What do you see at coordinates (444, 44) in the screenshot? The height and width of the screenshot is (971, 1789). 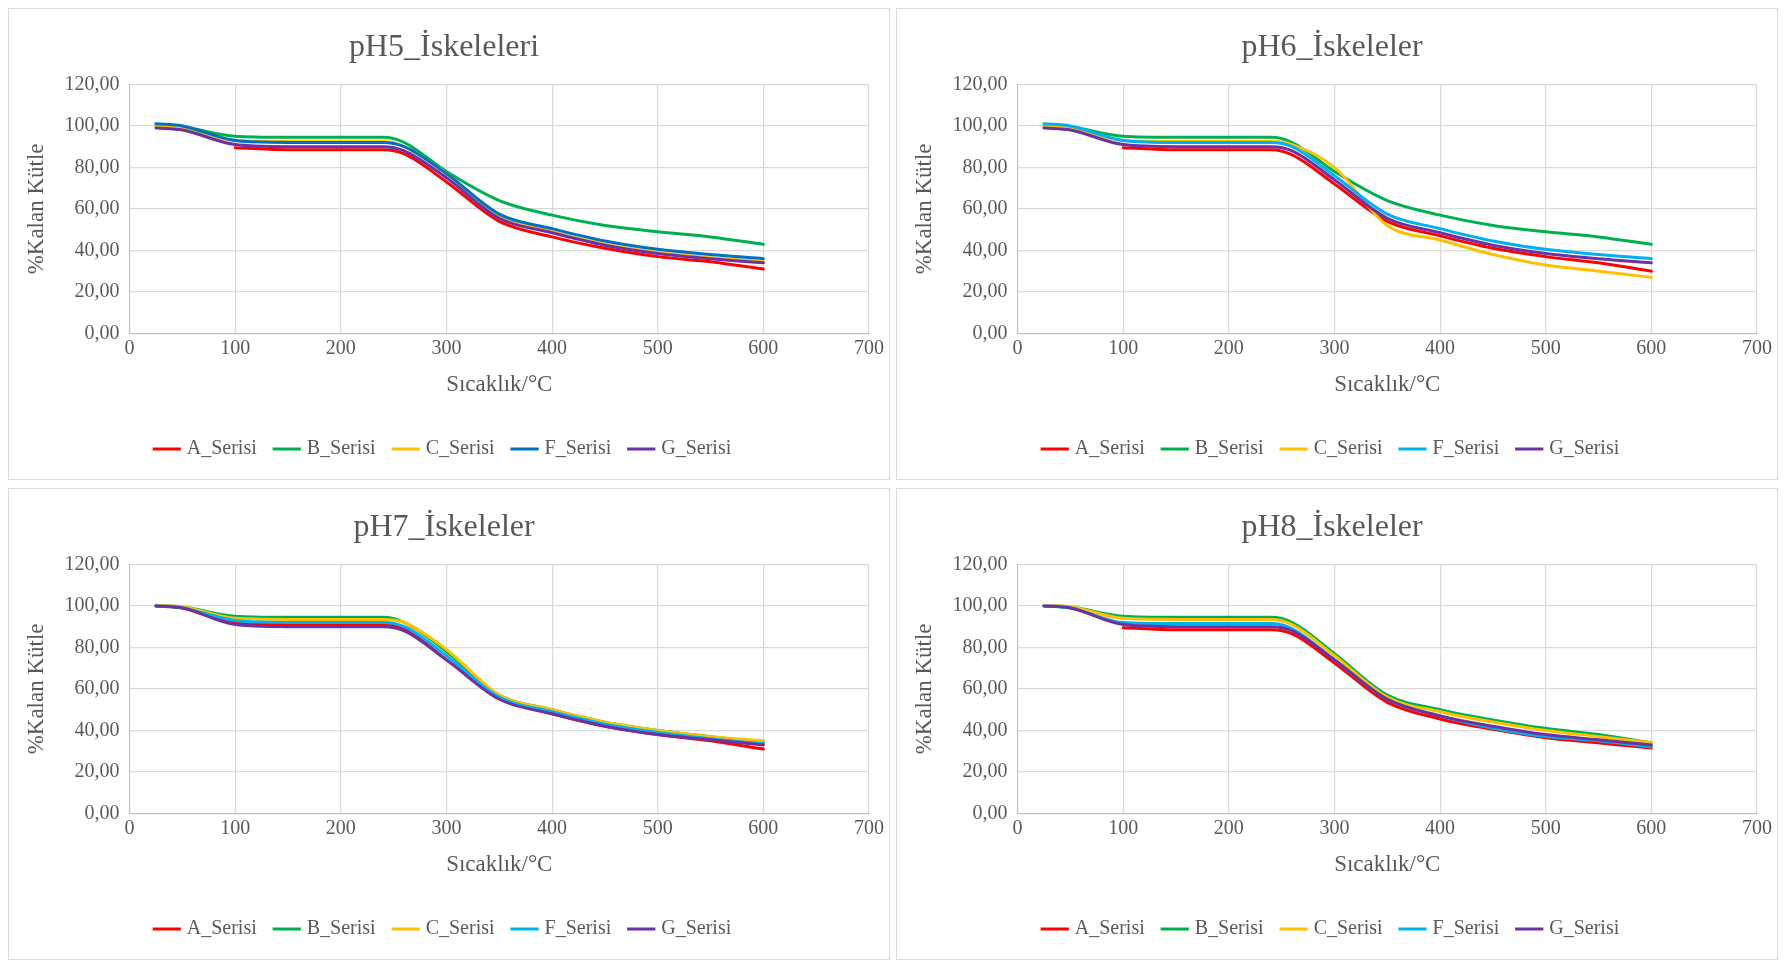 I see `chart-title: pH5_İskeleleri` at bounding box center [444, 44].